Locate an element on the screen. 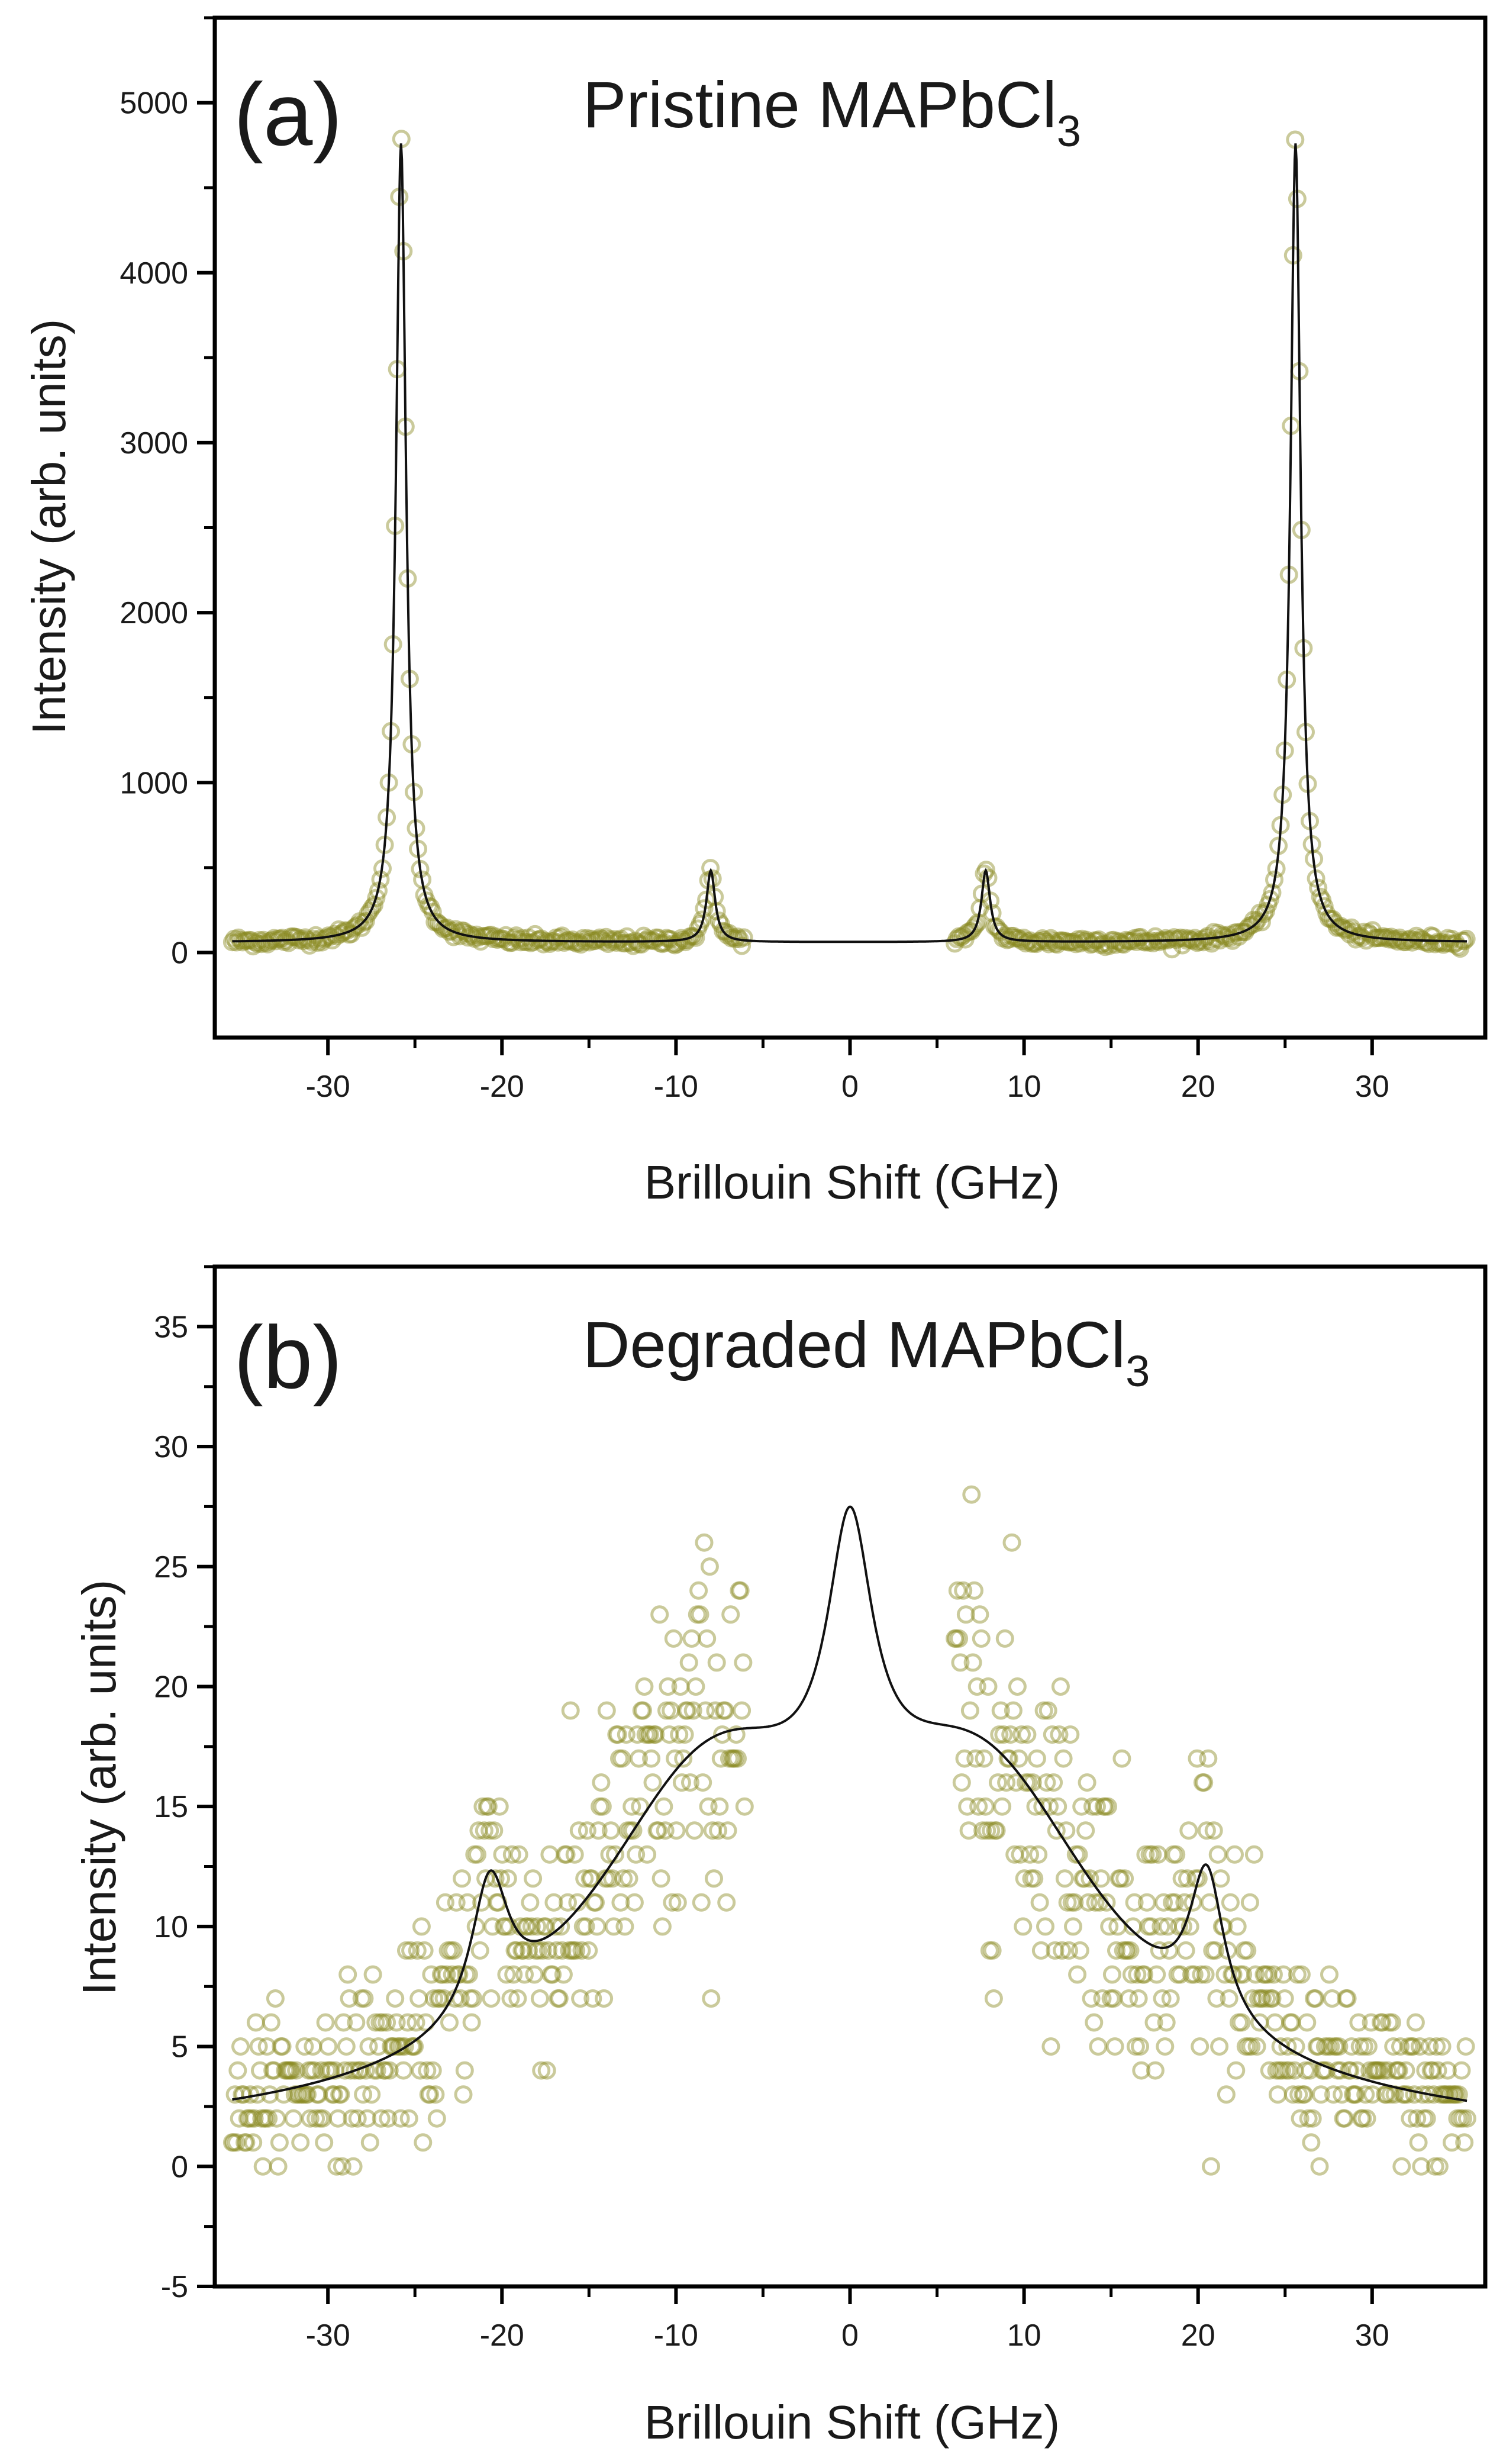  x-tick-label-a-2: -10 is located at coordinates (676, 1087).